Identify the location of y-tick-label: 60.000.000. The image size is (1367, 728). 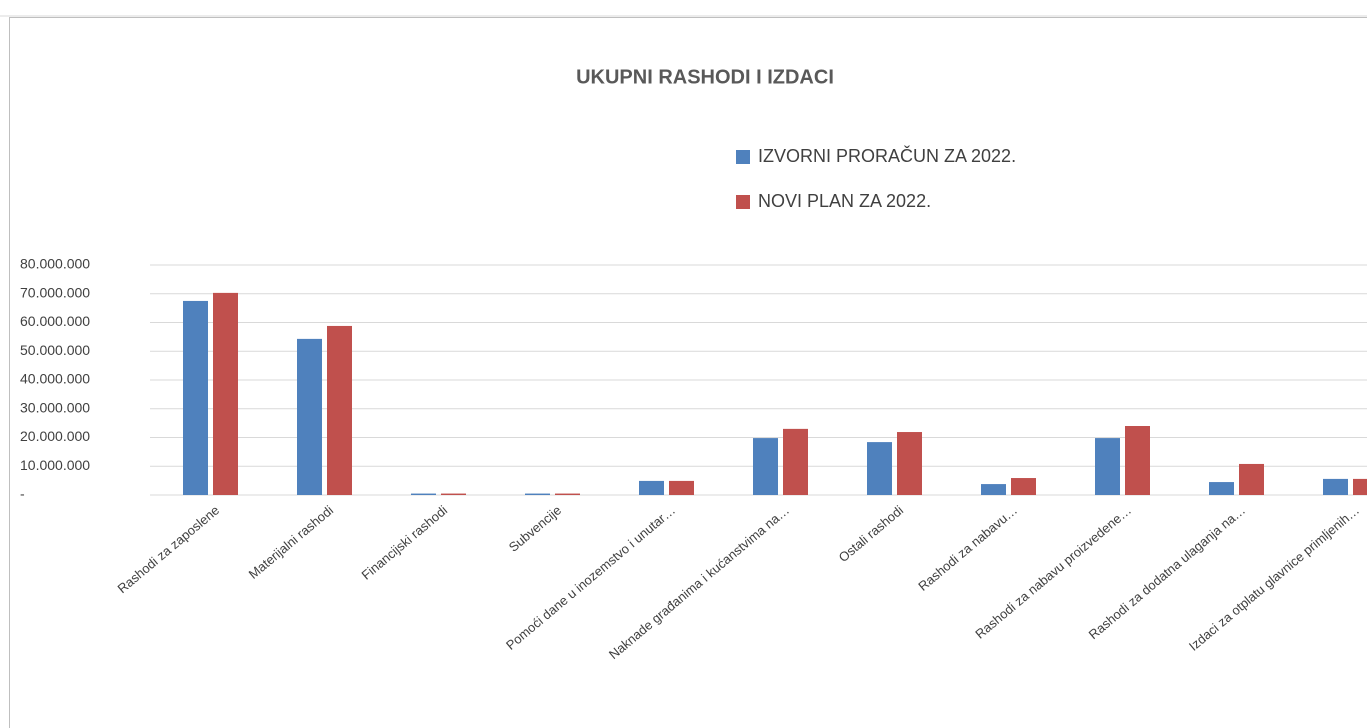
(55, 321).